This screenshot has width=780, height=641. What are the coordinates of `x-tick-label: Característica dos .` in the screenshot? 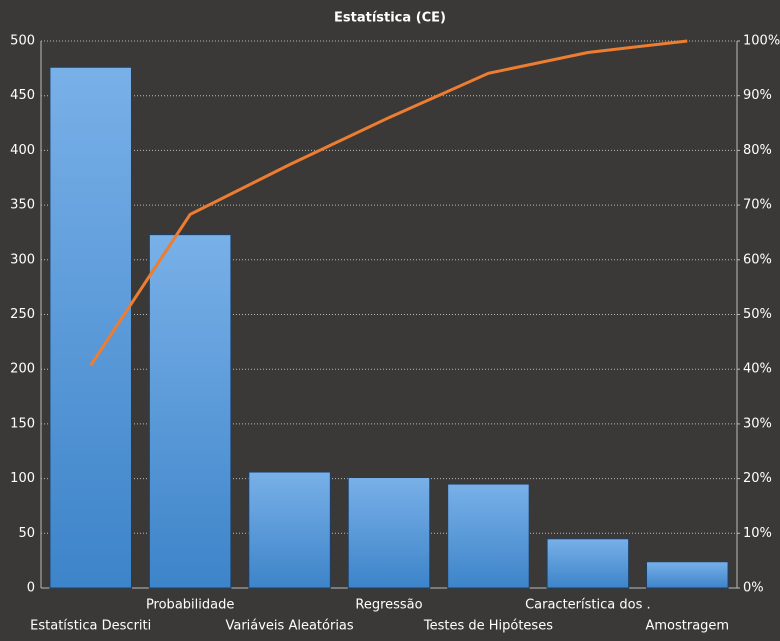 It's located at (588, 605).